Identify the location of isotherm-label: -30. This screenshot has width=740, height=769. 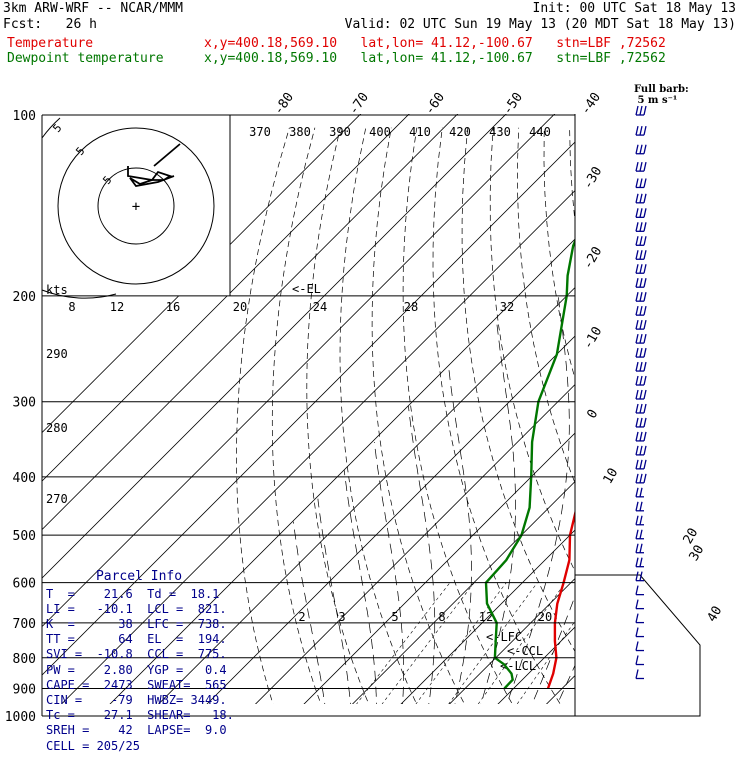
(593, 178).